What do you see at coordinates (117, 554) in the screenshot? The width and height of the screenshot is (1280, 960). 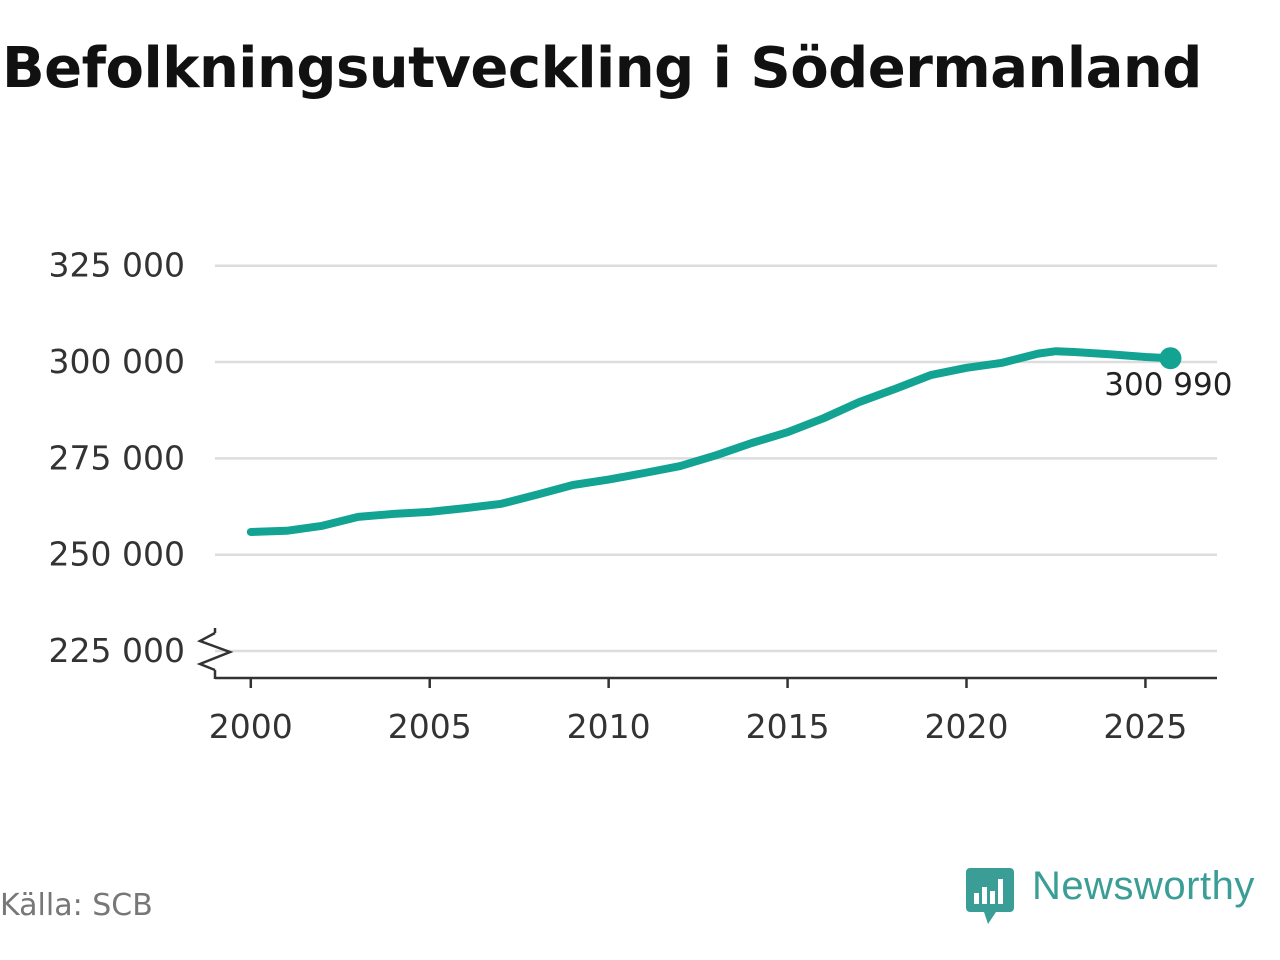 I see `y-tick-label: 250 000` at bounding box center [117, 554].